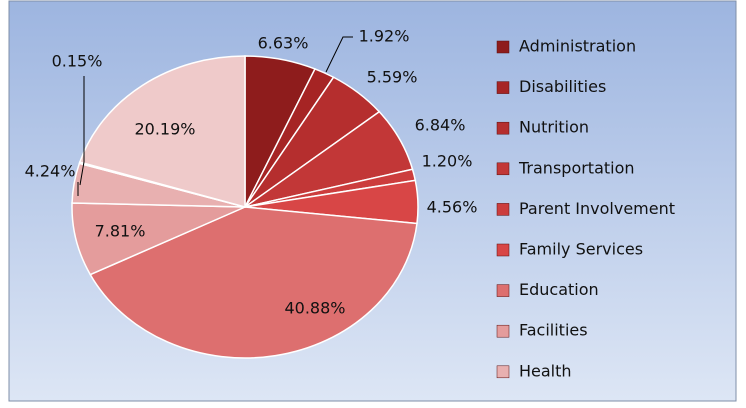 The height and width of the screenshot is (408, 746). Describe the element at coordinates (576, 167) in the screenshot. I see `legend-label: Transportation` at that location.